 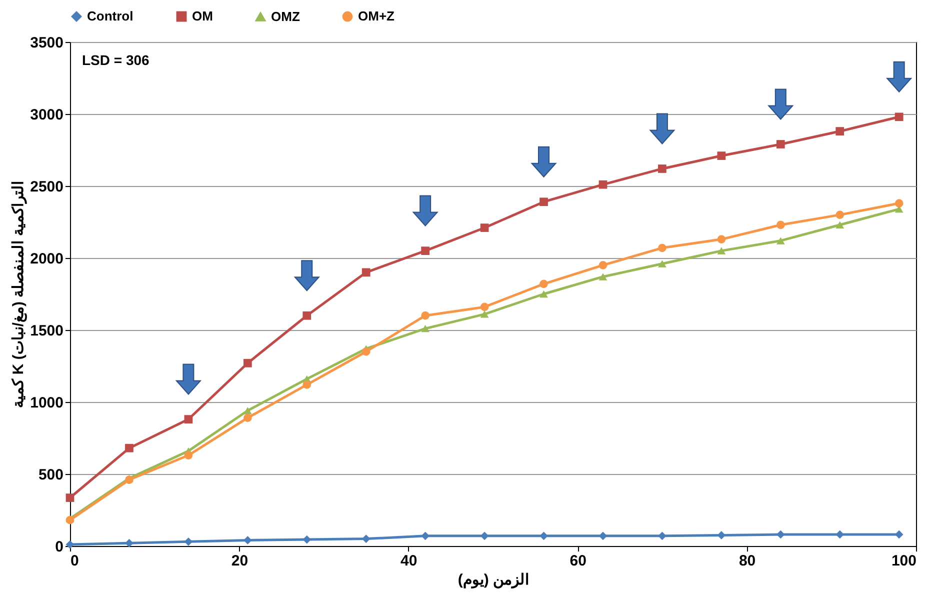 I want to click on x-tick-label: 60, so click(x=578, y=561).